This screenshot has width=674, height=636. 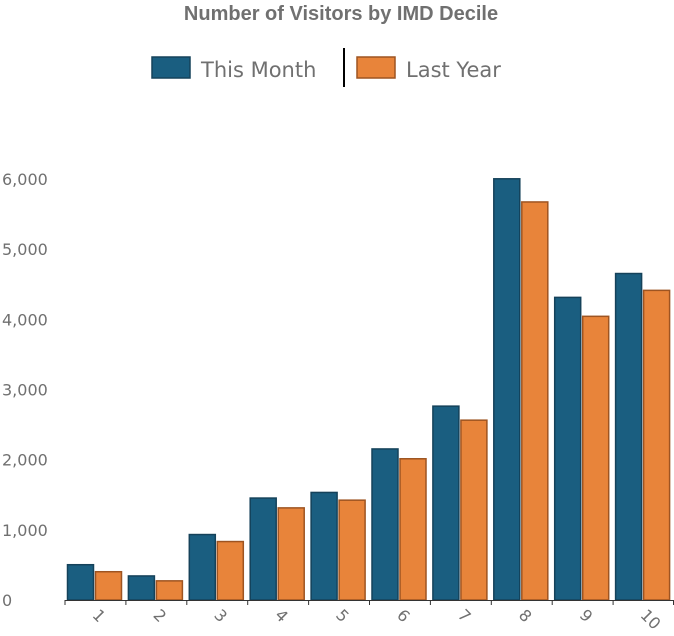 What do you see at coordinates (258, 70) in the screenshot?
I see `legend-label-this-month: This Month` at bounding box center [258, 70].